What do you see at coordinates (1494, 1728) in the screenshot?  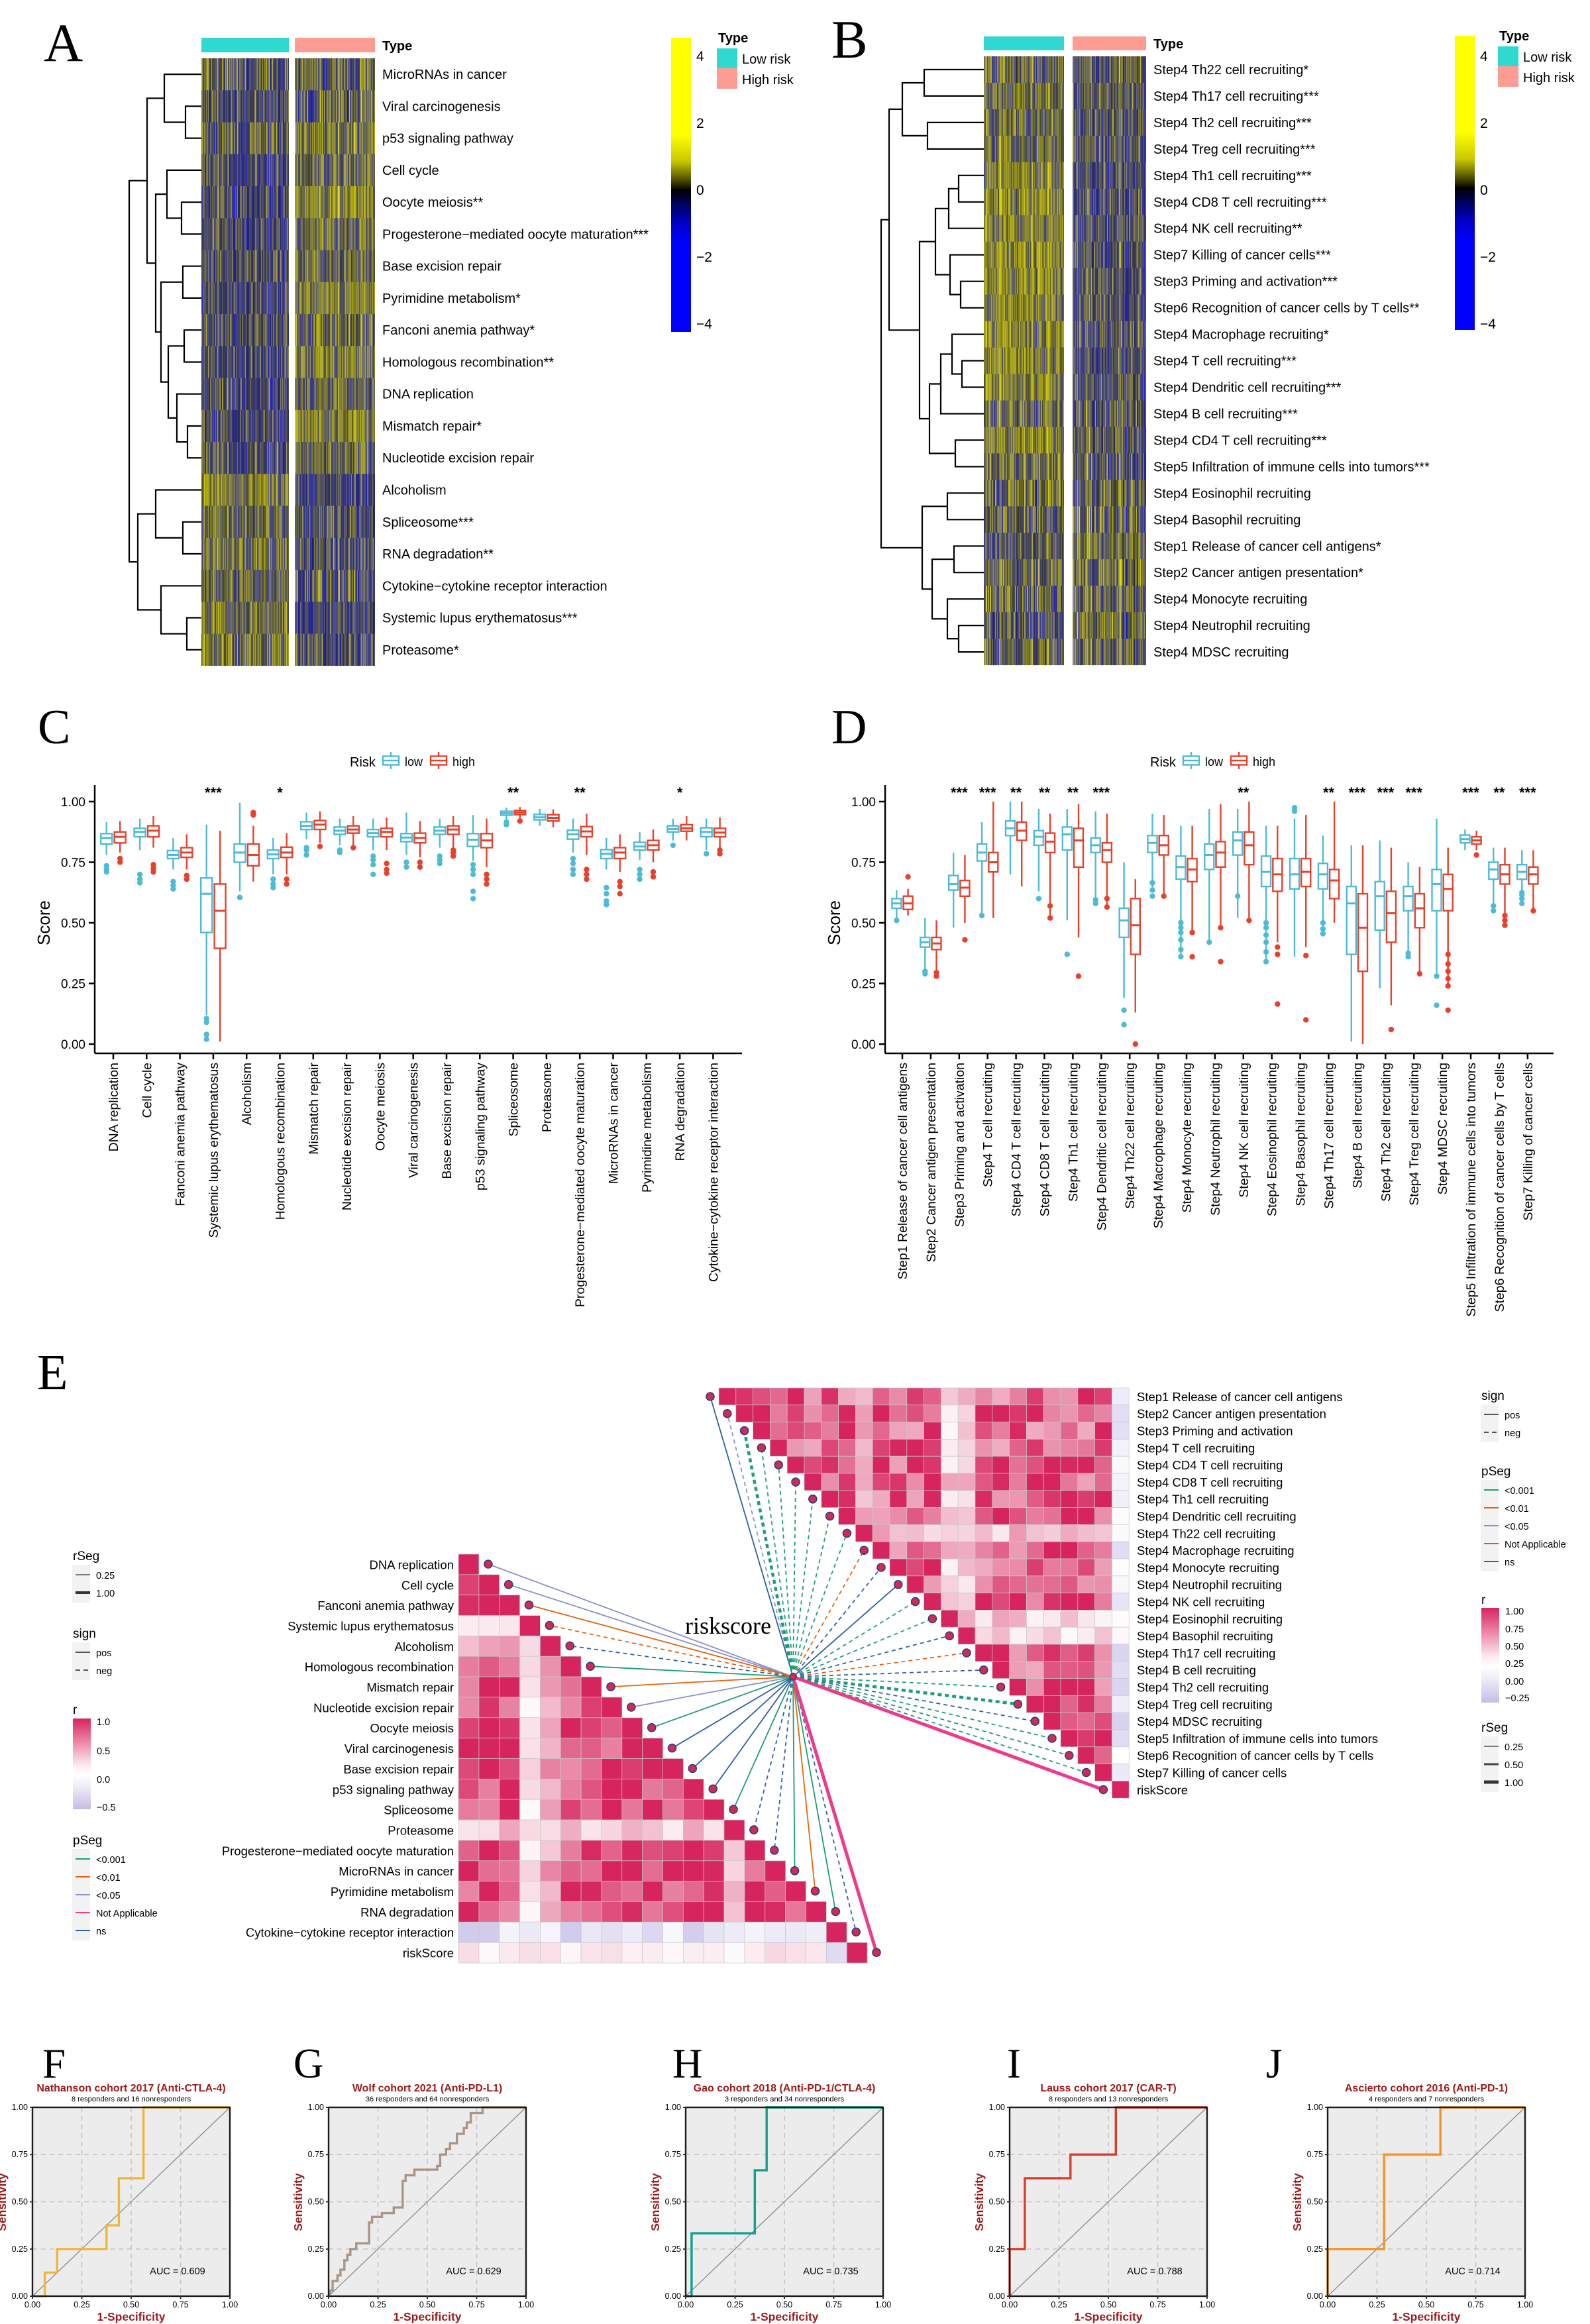 I see `svg-text: rSeg` at bounding box center [1494, 1728].